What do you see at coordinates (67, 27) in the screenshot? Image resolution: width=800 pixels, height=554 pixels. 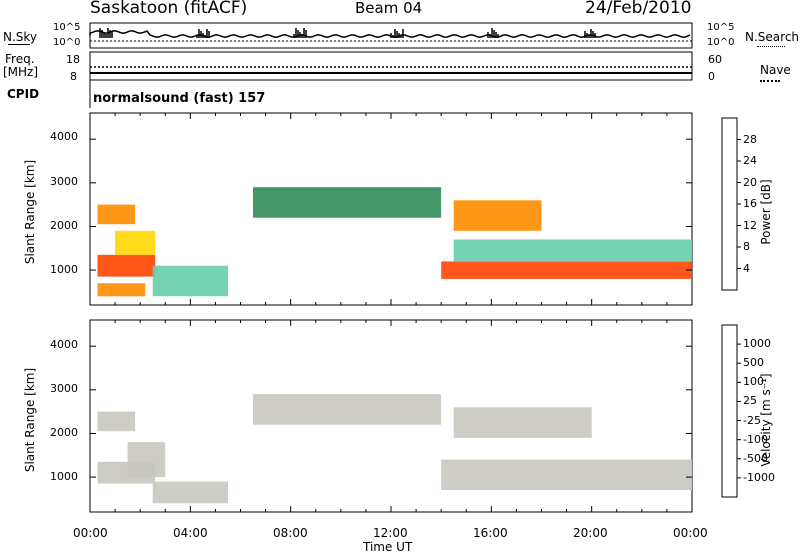 I see `nsky-tick-top: 10^5` at bounding box center [67, 27].